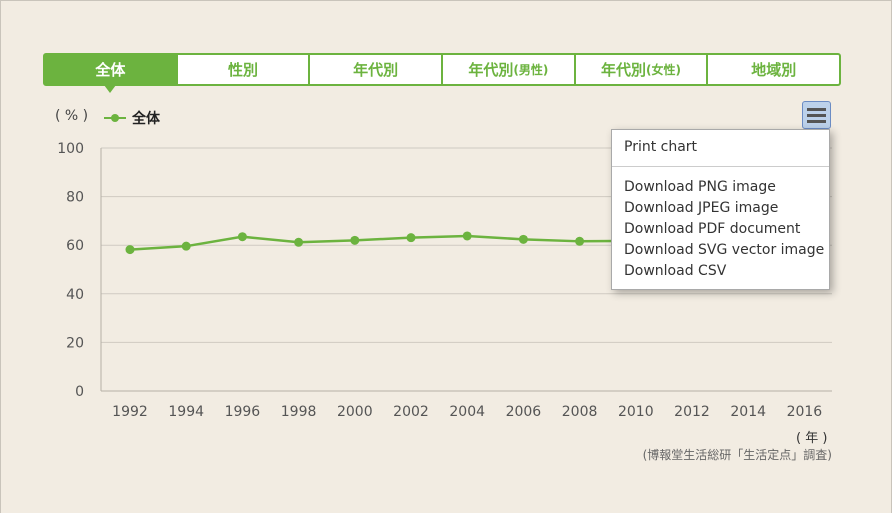 The image size is (892, 520). What do you see at coordinates (712, 229) in the screenshot?
I see `menu-download-pdf: Download PDF document` at bounding box center [712, 229].